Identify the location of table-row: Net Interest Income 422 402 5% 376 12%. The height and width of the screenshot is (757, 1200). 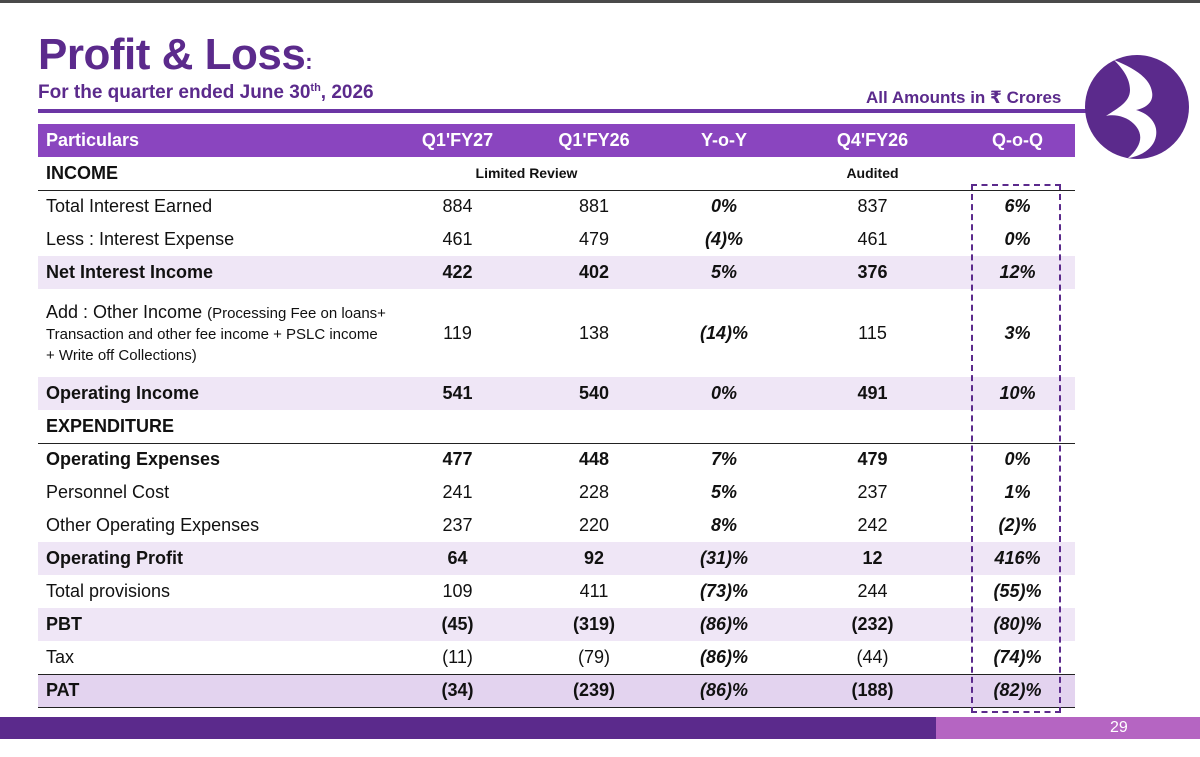
(556, 272).